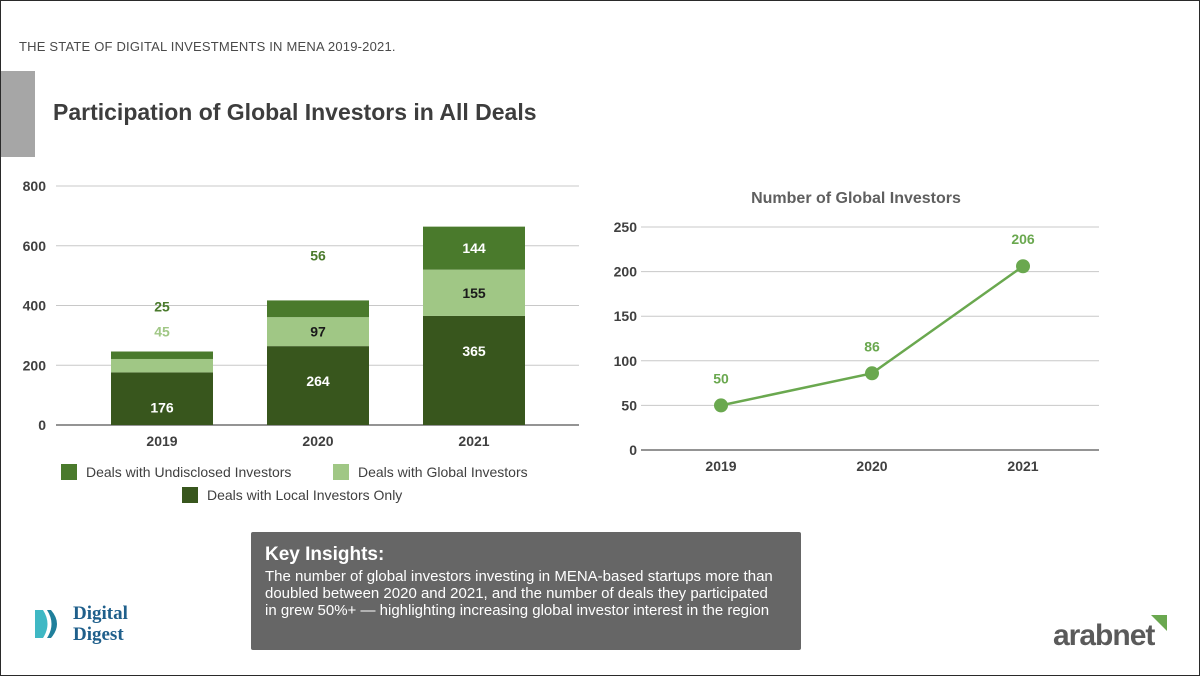 The height and width of the screenshot is (676, 1200). I want to click on line-y-tick-label: 150, so click(626, 316).